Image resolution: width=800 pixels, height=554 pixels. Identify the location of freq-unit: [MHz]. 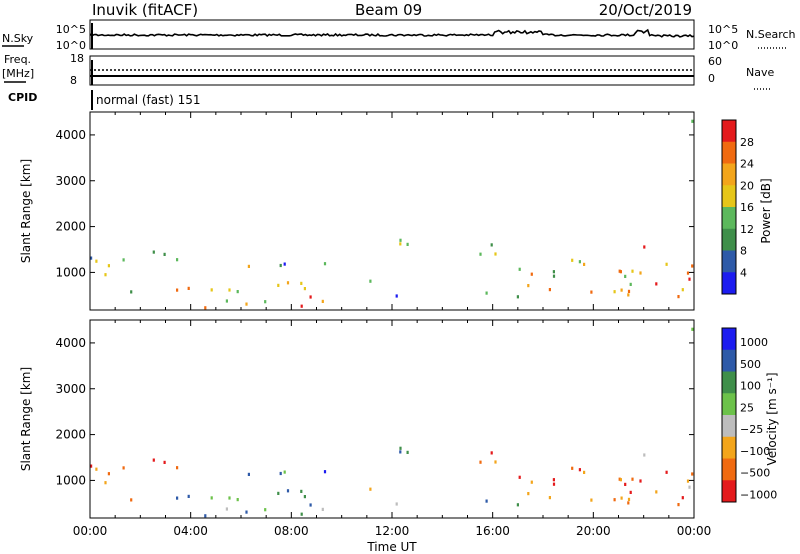
(18, 73).